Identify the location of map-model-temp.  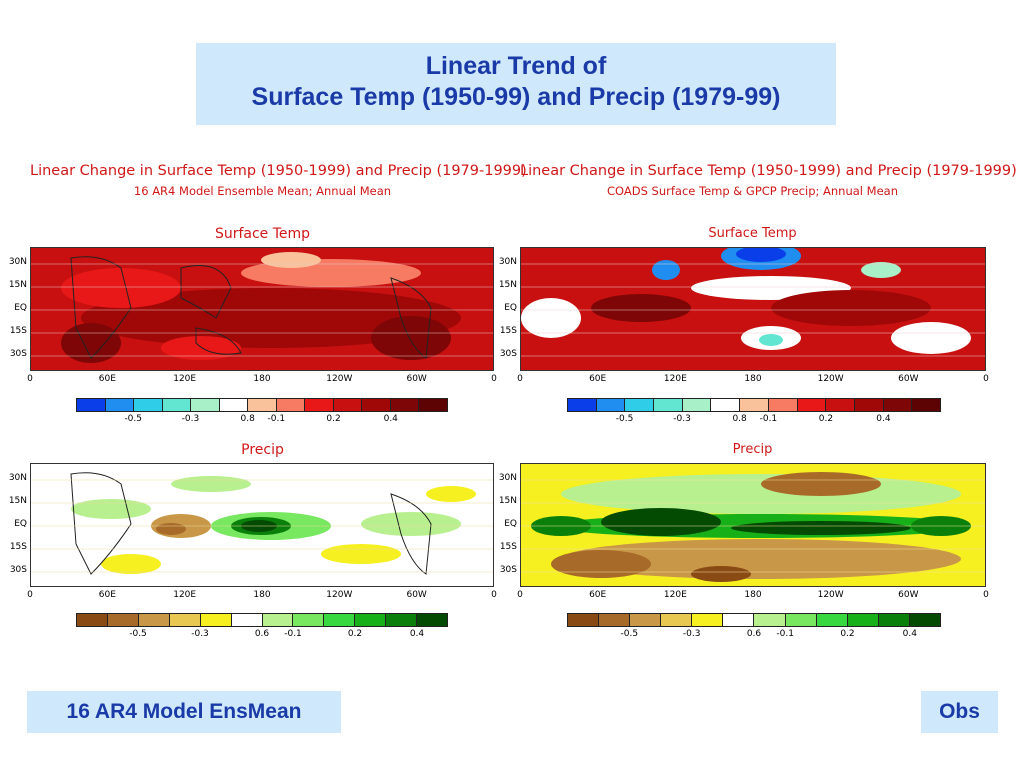
(262, 309).